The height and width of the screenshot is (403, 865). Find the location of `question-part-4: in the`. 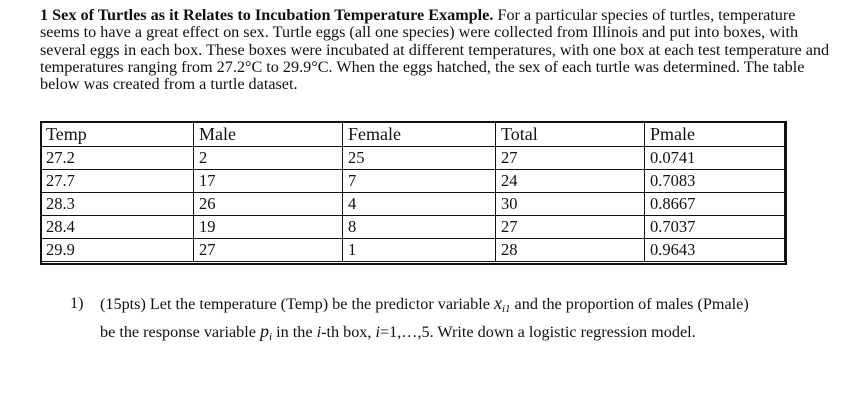

question-part-4: in the is located at coordinates (294, 332).